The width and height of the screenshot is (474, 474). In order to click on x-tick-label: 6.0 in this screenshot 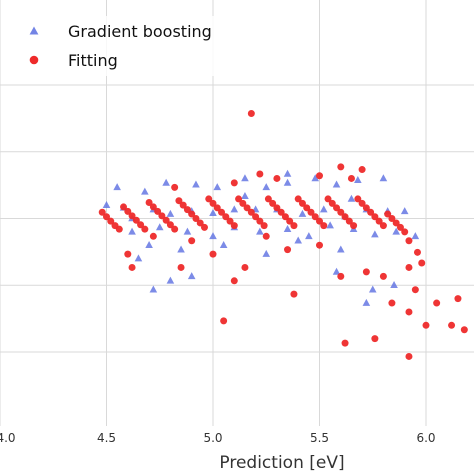, I will do `click(425, 438)`.